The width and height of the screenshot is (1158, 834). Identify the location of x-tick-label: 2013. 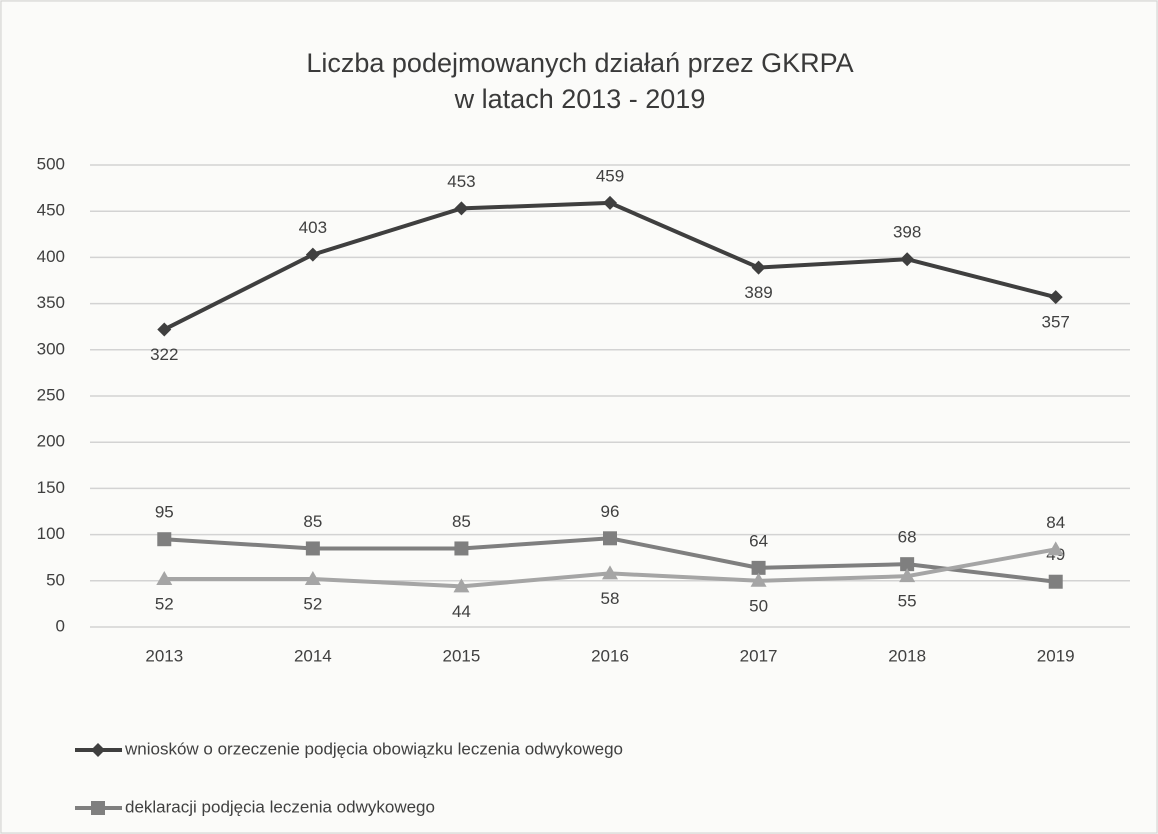
(164, 655).